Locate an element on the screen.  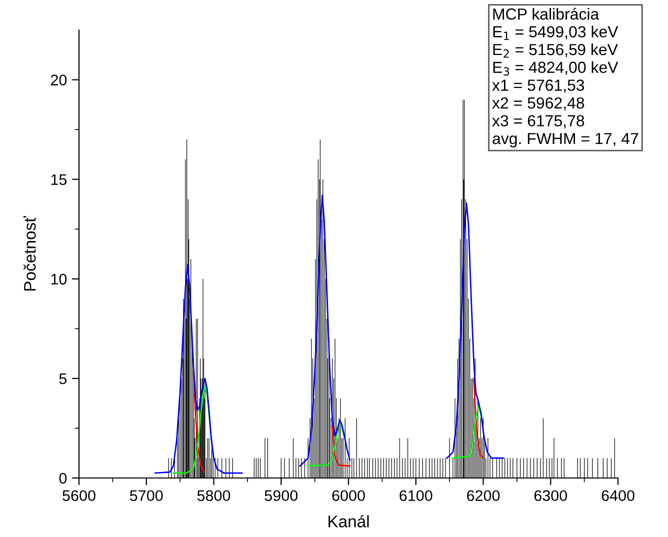
x-tick-label: 5600 is located at coordinates (79, 496).